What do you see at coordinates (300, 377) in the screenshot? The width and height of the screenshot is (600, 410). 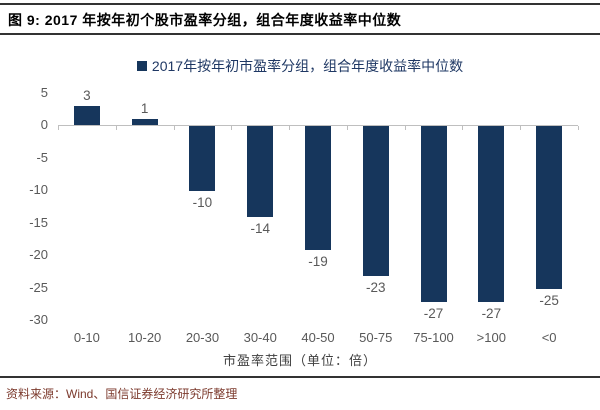 I see `footer-divider` at bounding box center [300, 377].